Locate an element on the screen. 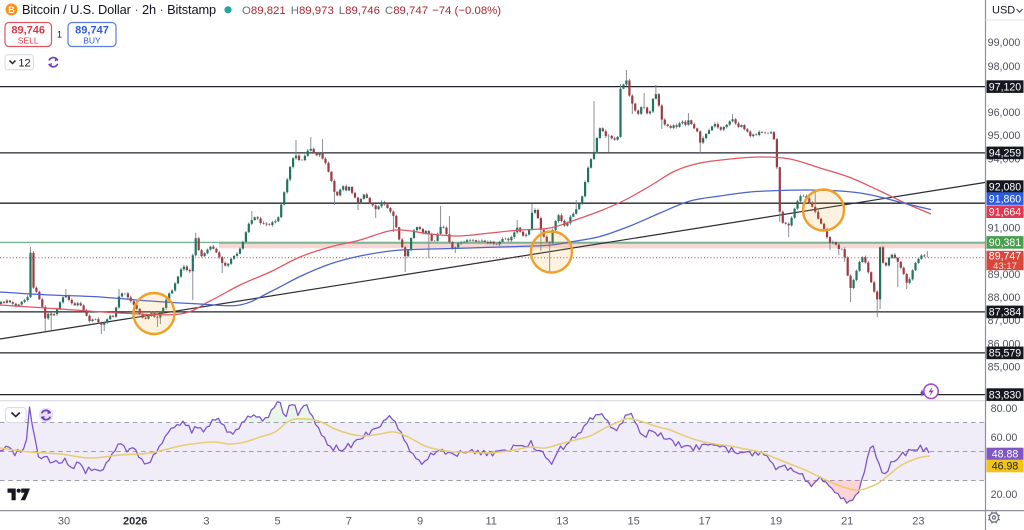  svg-text: 87,384 is located at coordinates (1005, 313).